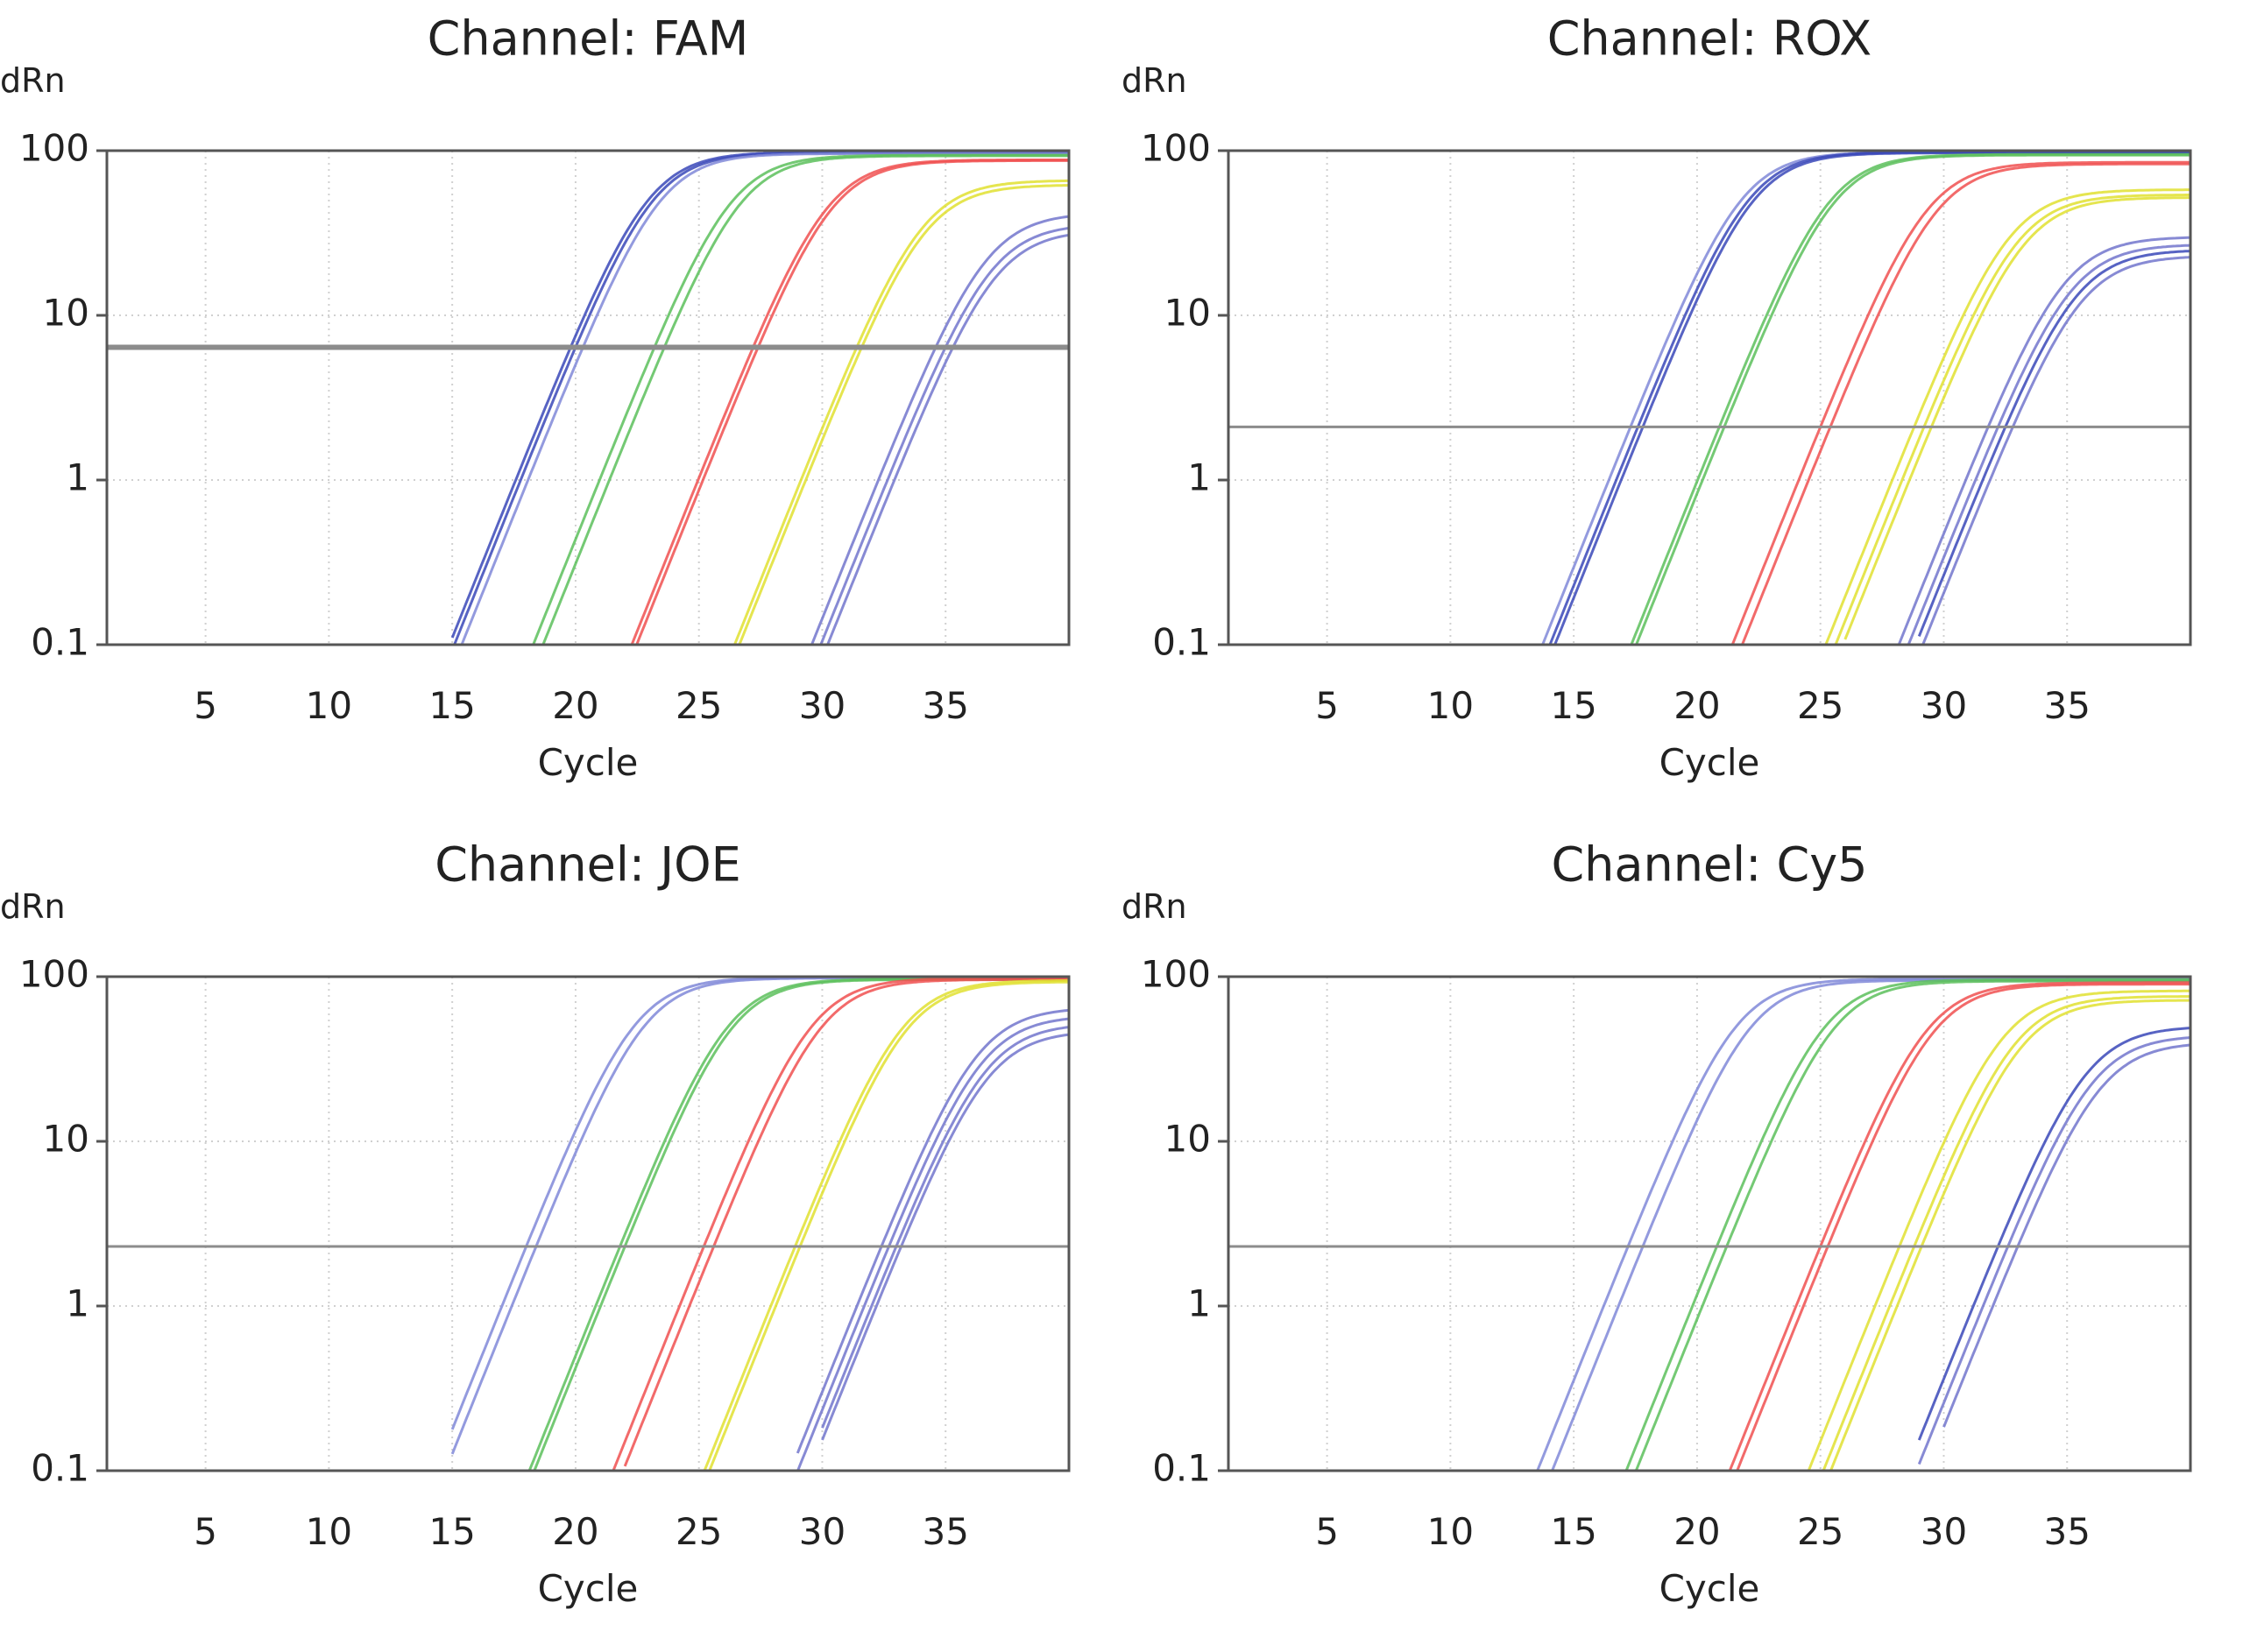  I want to click on chart-title: Channel: Cy5, so click(1709, 865).